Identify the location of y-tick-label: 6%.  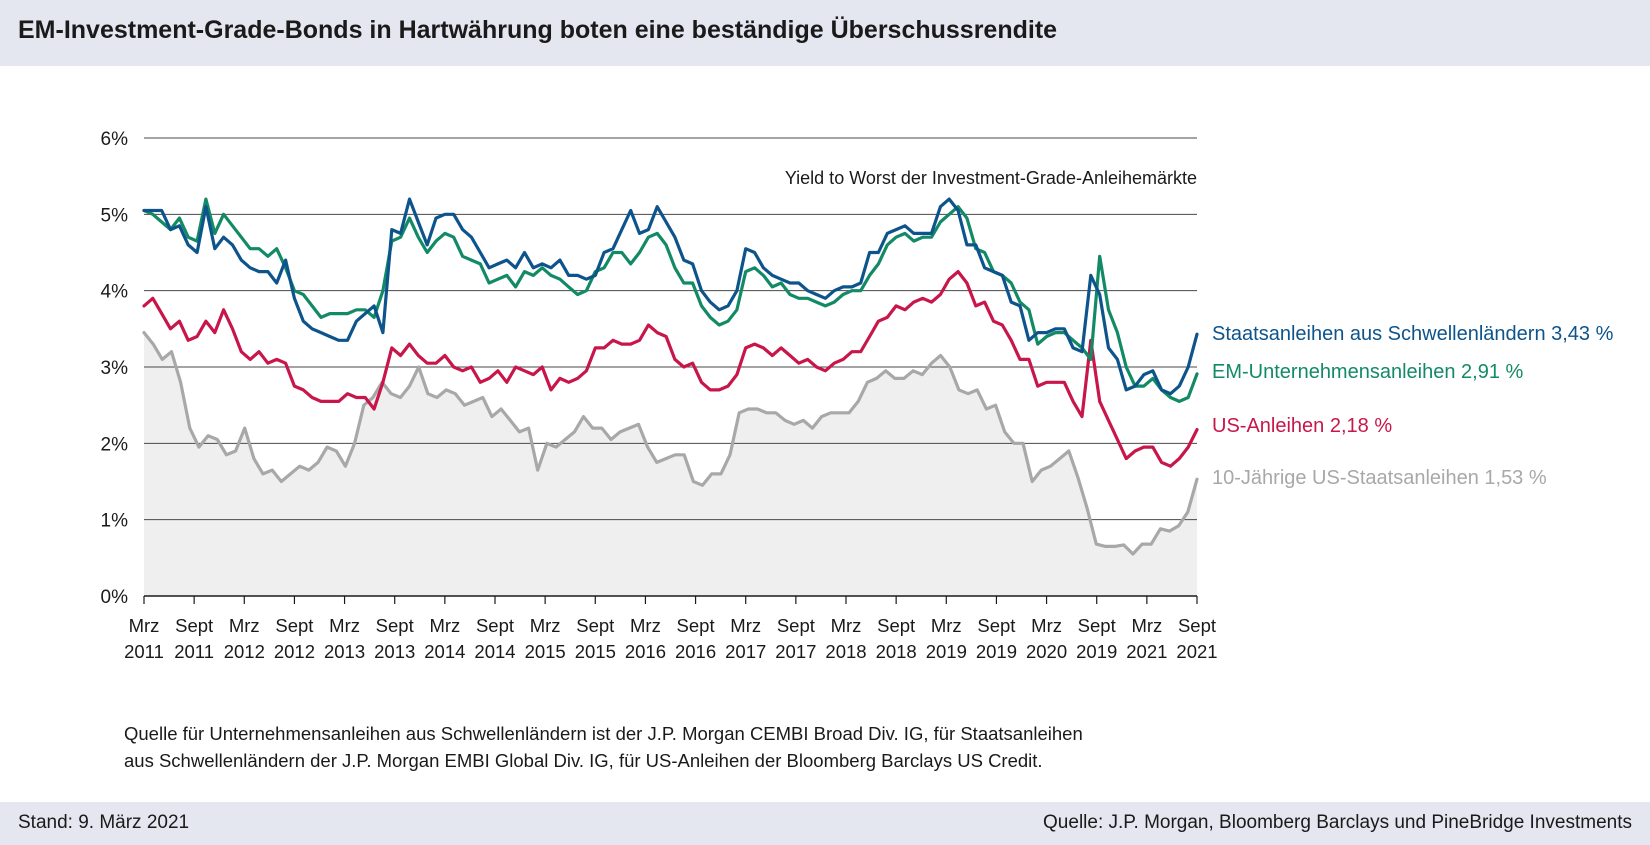
(115, 139).